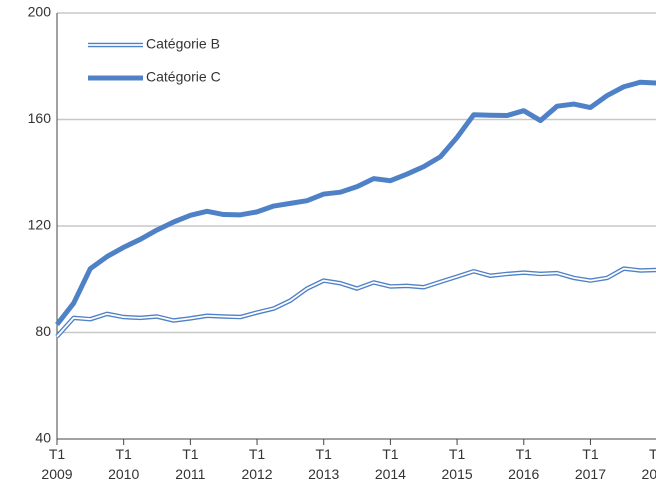 The width and height of the screenshot is (656, 493). I want to click on x-tick-label: T1 2014, so click(390, 464).